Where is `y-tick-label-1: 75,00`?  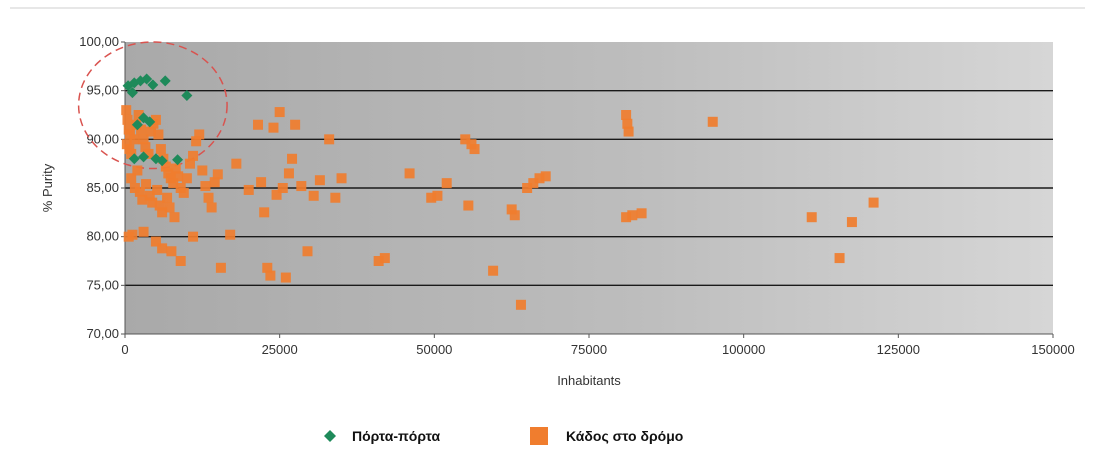
y-tick-label-1: 75,00 is located at coordinates (102, 284).